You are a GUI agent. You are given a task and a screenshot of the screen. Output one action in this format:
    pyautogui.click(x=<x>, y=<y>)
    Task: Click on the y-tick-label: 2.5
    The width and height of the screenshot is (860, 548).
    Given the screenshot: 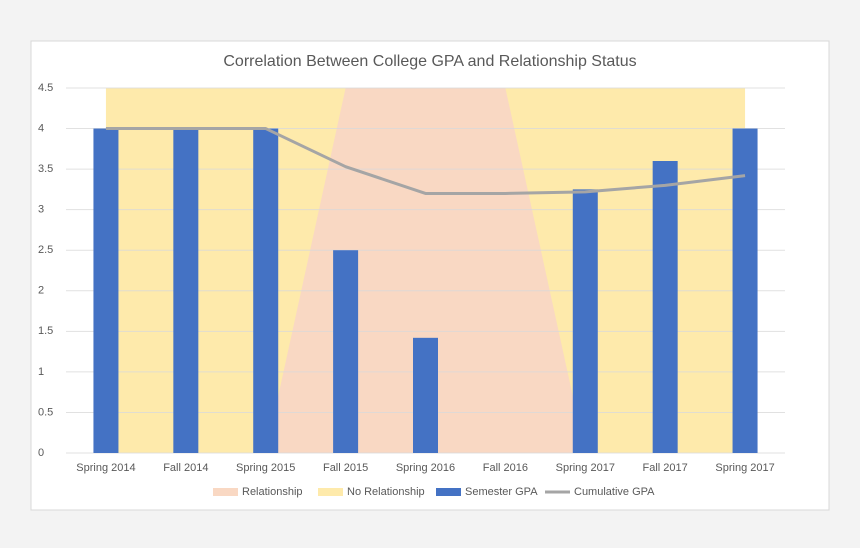 What is the action you would take?
    pyautogui.click(x=45, y=250)
    